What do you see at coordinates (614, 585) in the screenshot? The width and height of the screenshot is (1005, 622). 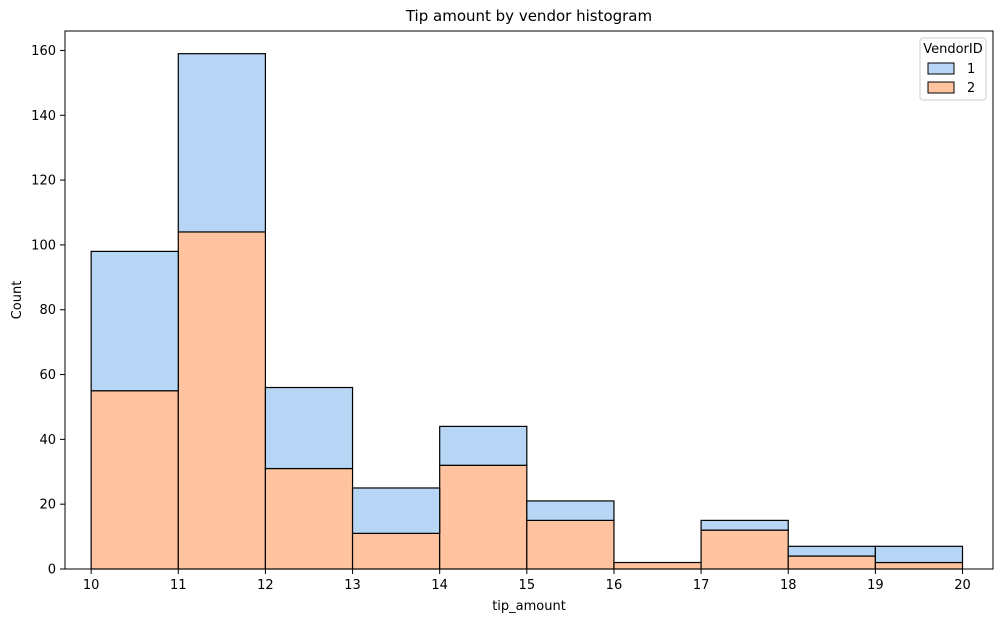 I see `x-tick-label: 16` at bounding box center [614, 585].